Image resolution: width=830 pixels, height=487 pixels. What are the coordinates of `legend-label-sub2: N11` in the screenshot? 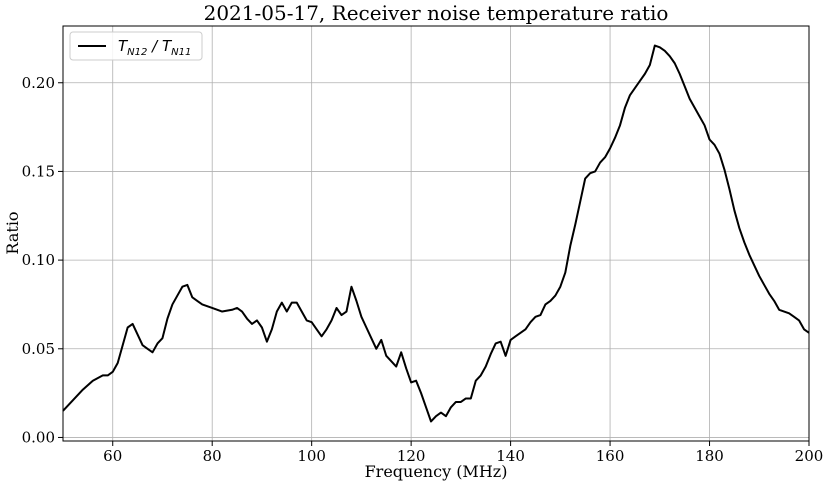 It's located at (181, 52).